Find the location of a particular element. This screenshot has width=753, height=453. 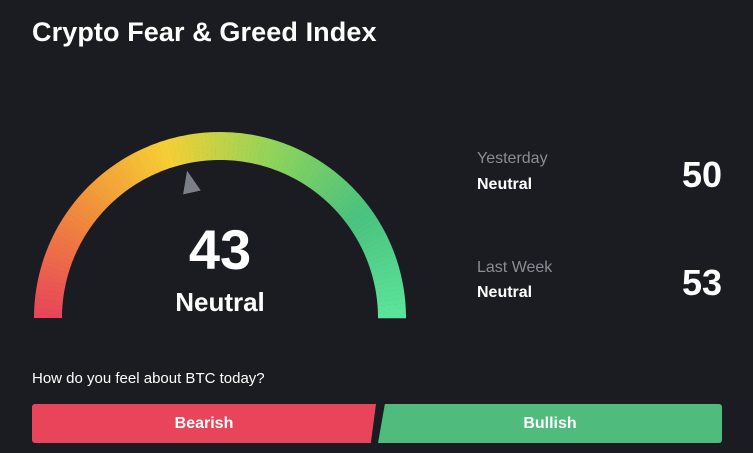

bullish-button: Bullish is located at coordinates (550, 423).